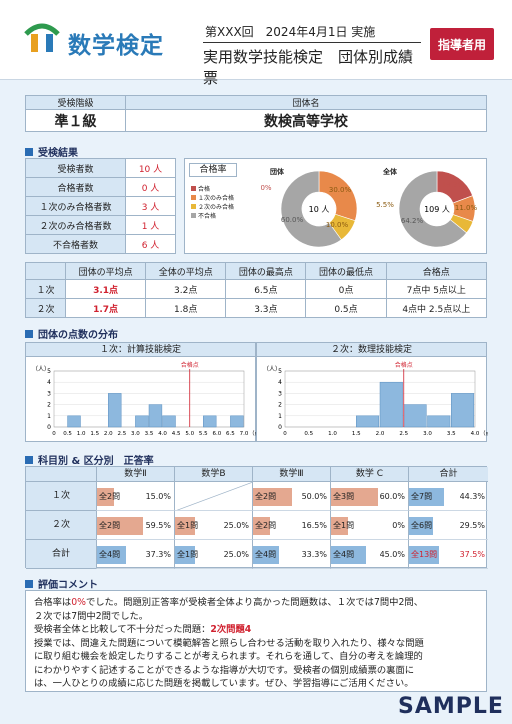 This screenshot has width=512, height=724. Describe the element at coordinates (337, 225) in the screenshot. I see `group-pie-label: 10.0%` at that location.